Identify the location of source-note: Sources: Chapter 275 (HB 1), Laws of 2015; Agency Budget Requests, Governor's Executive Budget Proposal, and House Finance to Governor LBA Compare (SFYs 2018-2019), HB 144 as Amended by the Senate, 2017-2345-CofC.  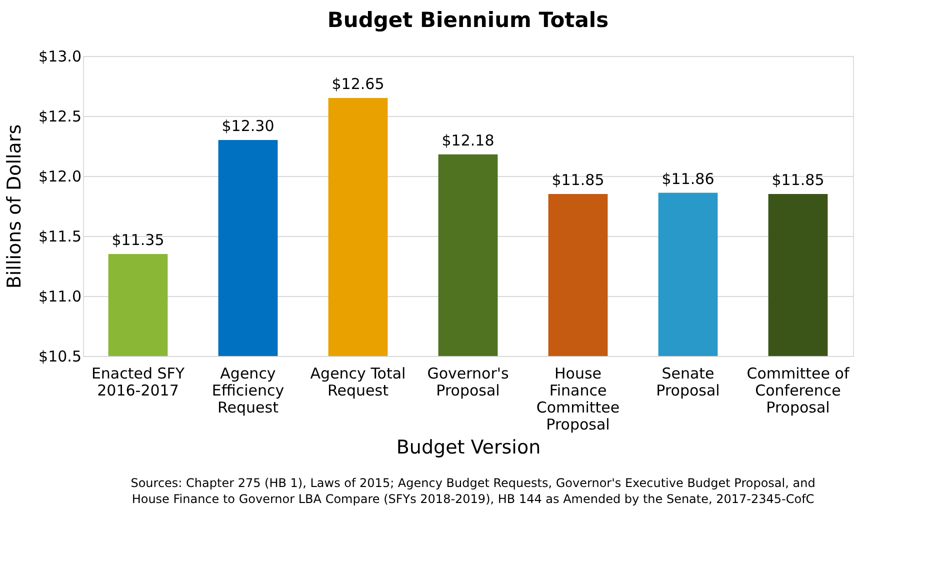
(473, 491).